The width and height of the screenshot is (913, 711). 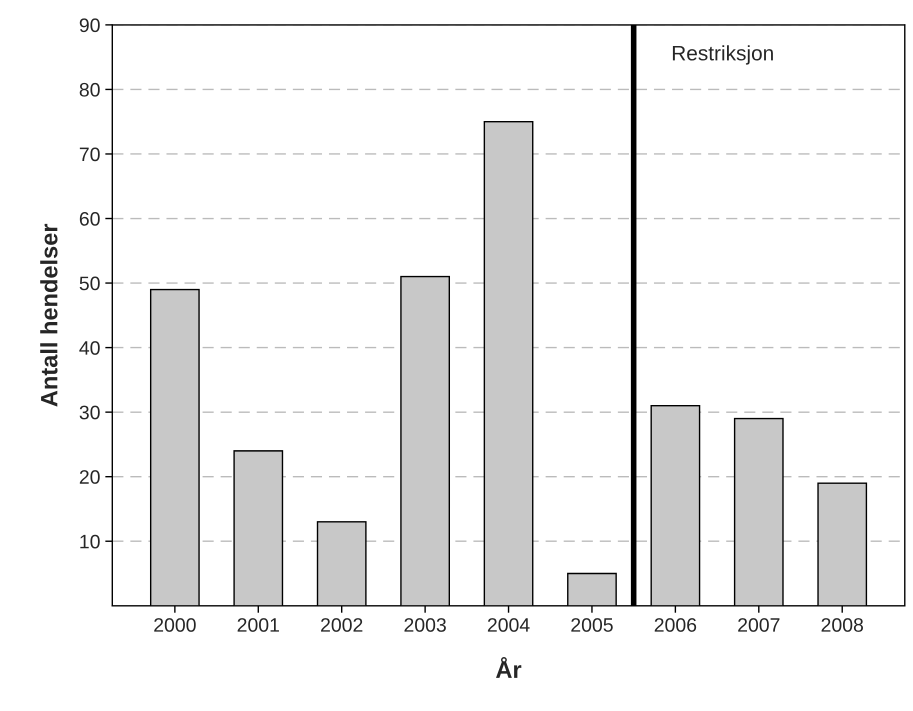 What do you see at coordinates (175, 625) in the screenshot?
I see `x-tick-label: 2000` at bounding box center [175, 625].